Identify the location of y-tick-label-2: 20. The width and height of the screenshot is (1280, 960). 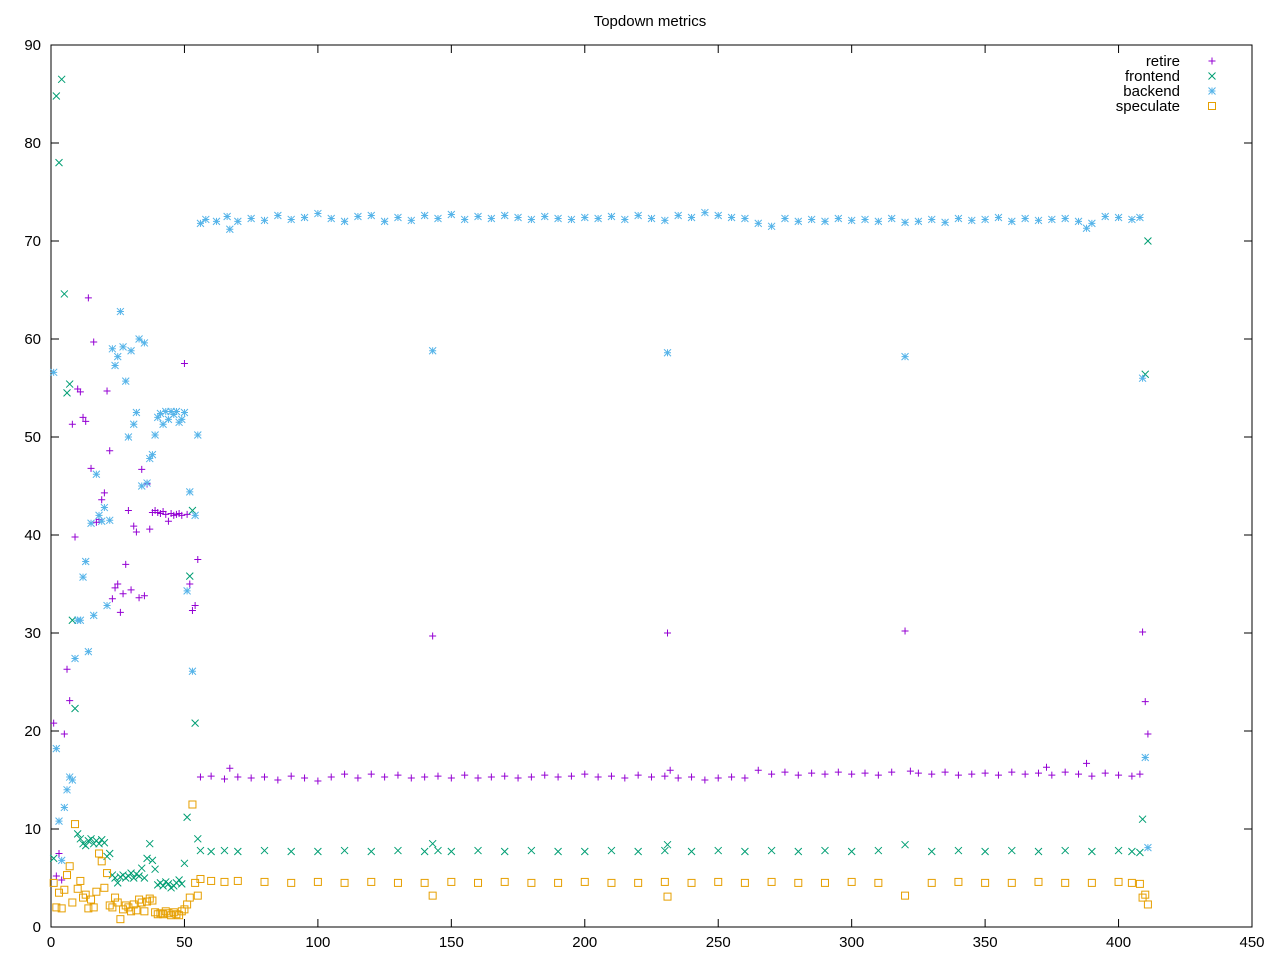
(32, 731).